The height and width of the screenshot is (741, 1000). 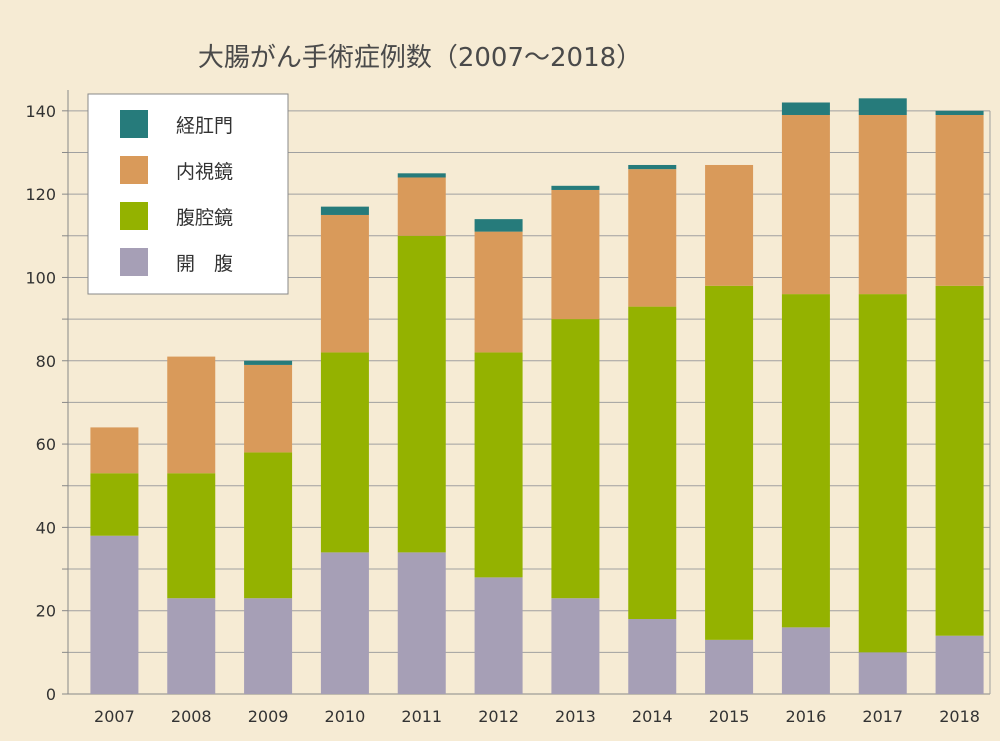 I want to click on x-tick-label: 2014, so click(x=652, y=716).